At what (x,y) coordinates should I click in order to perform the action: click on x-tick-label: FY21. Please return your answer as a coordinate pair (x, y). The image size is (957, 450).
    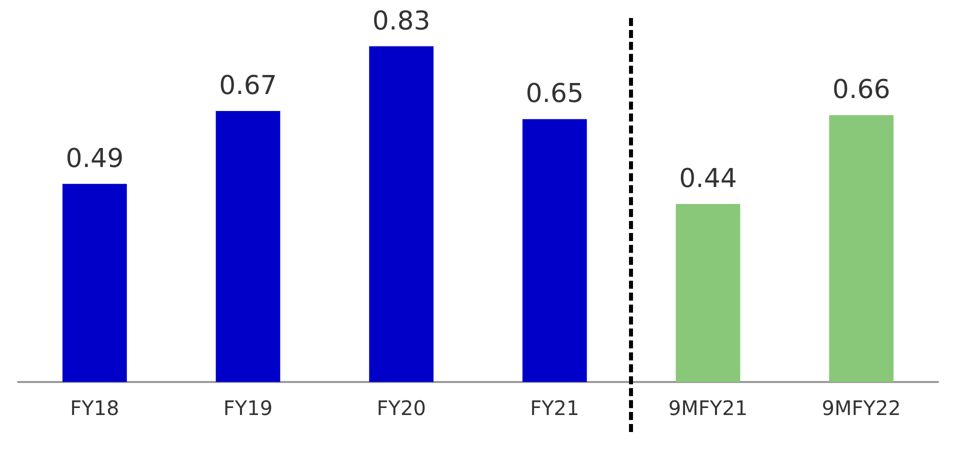
    Looking at the image, I should click on (555, 408).